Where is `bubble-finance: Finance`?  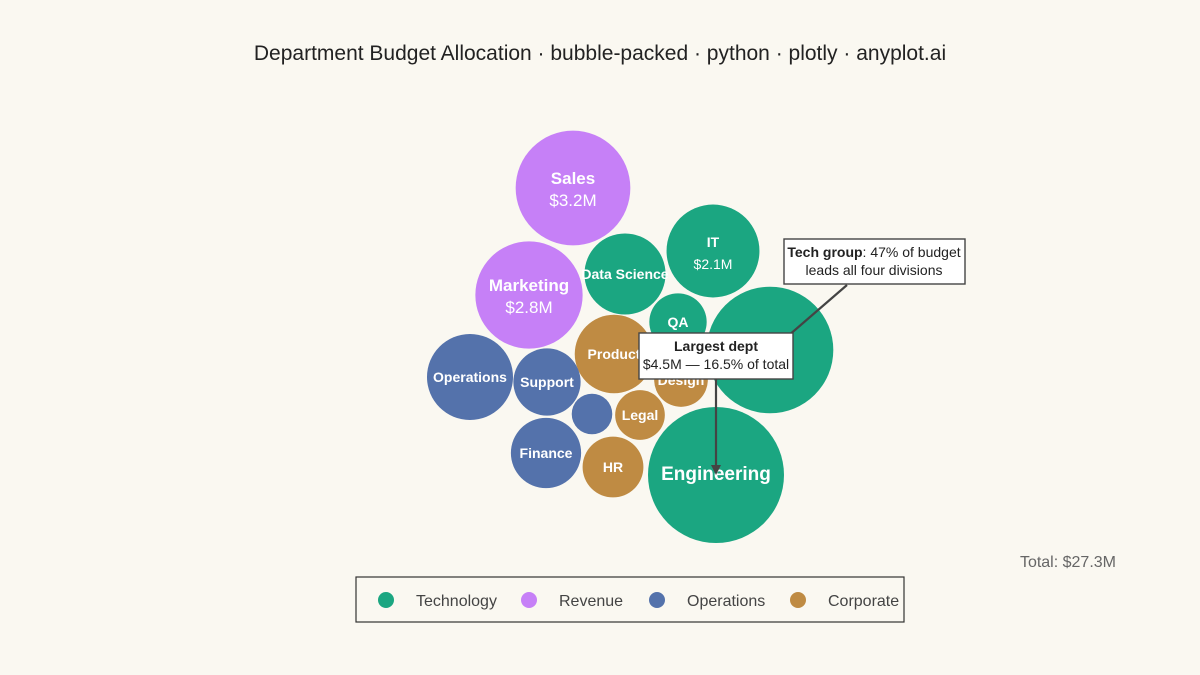
bubble-finance: Finance is located at coordinates (546, 453).